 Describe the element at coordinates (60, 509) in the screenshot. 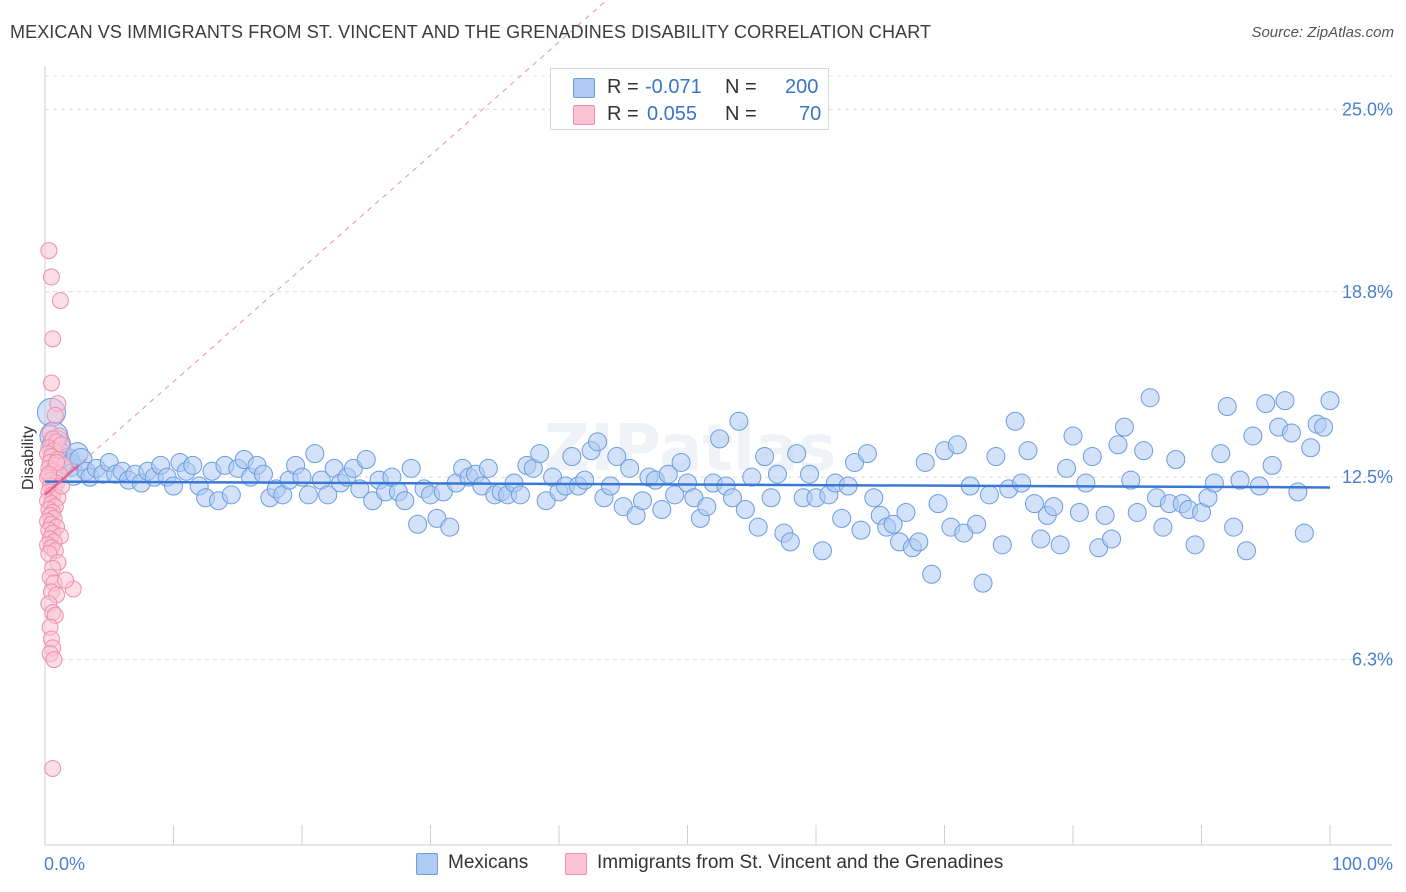

I see `series-st-vincent` at that location.